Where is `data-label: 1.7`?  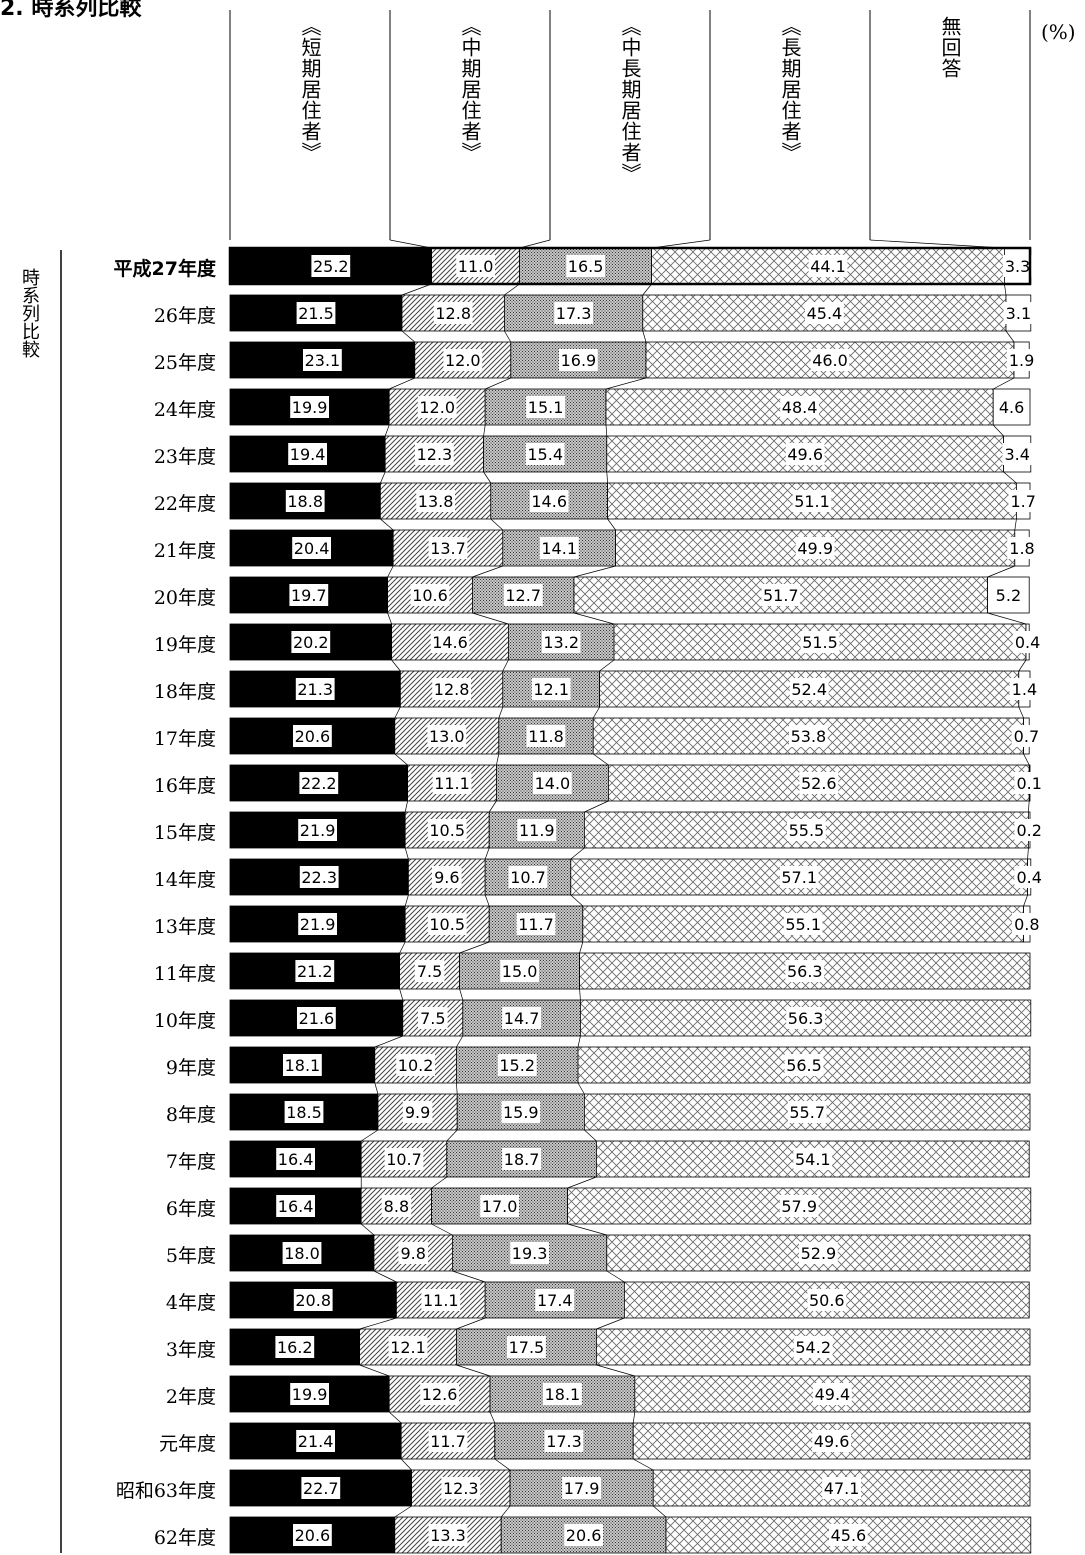 data-label: 1.7 is located at coordinates (1022, 501).